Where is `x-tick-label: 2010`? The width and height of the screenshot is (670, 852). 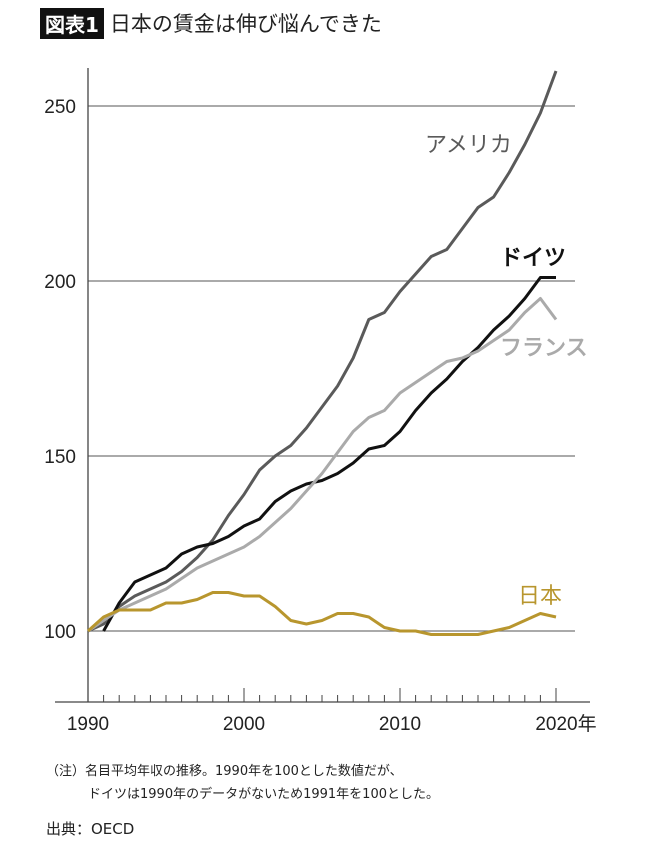
x-tick-label: 2010 is located at coordinates (400, 724).